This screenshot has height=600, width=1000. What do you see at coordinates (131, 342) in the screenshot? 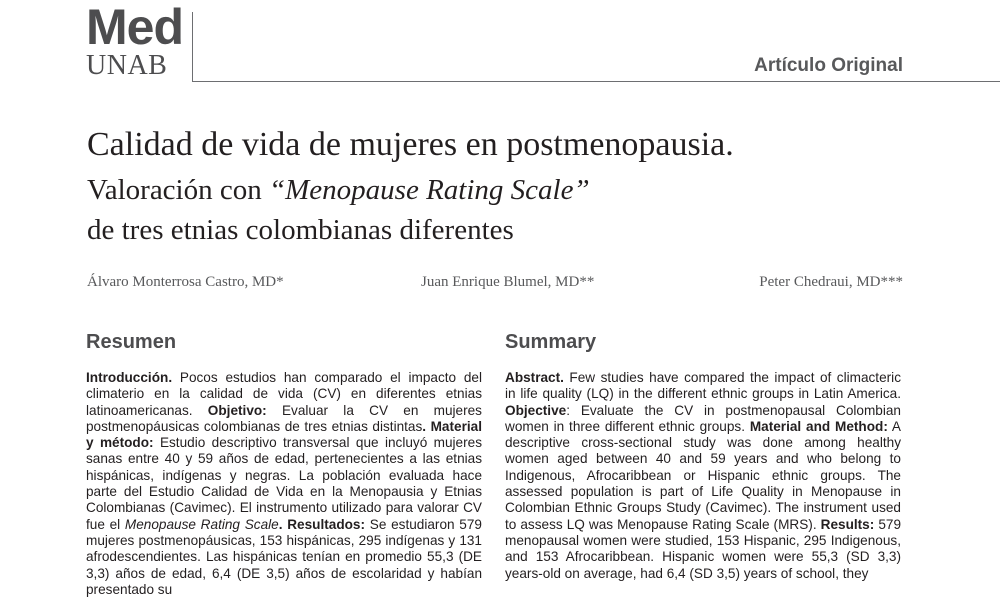
I see `section-heading: Resumen` at bounding box center [131, 342].